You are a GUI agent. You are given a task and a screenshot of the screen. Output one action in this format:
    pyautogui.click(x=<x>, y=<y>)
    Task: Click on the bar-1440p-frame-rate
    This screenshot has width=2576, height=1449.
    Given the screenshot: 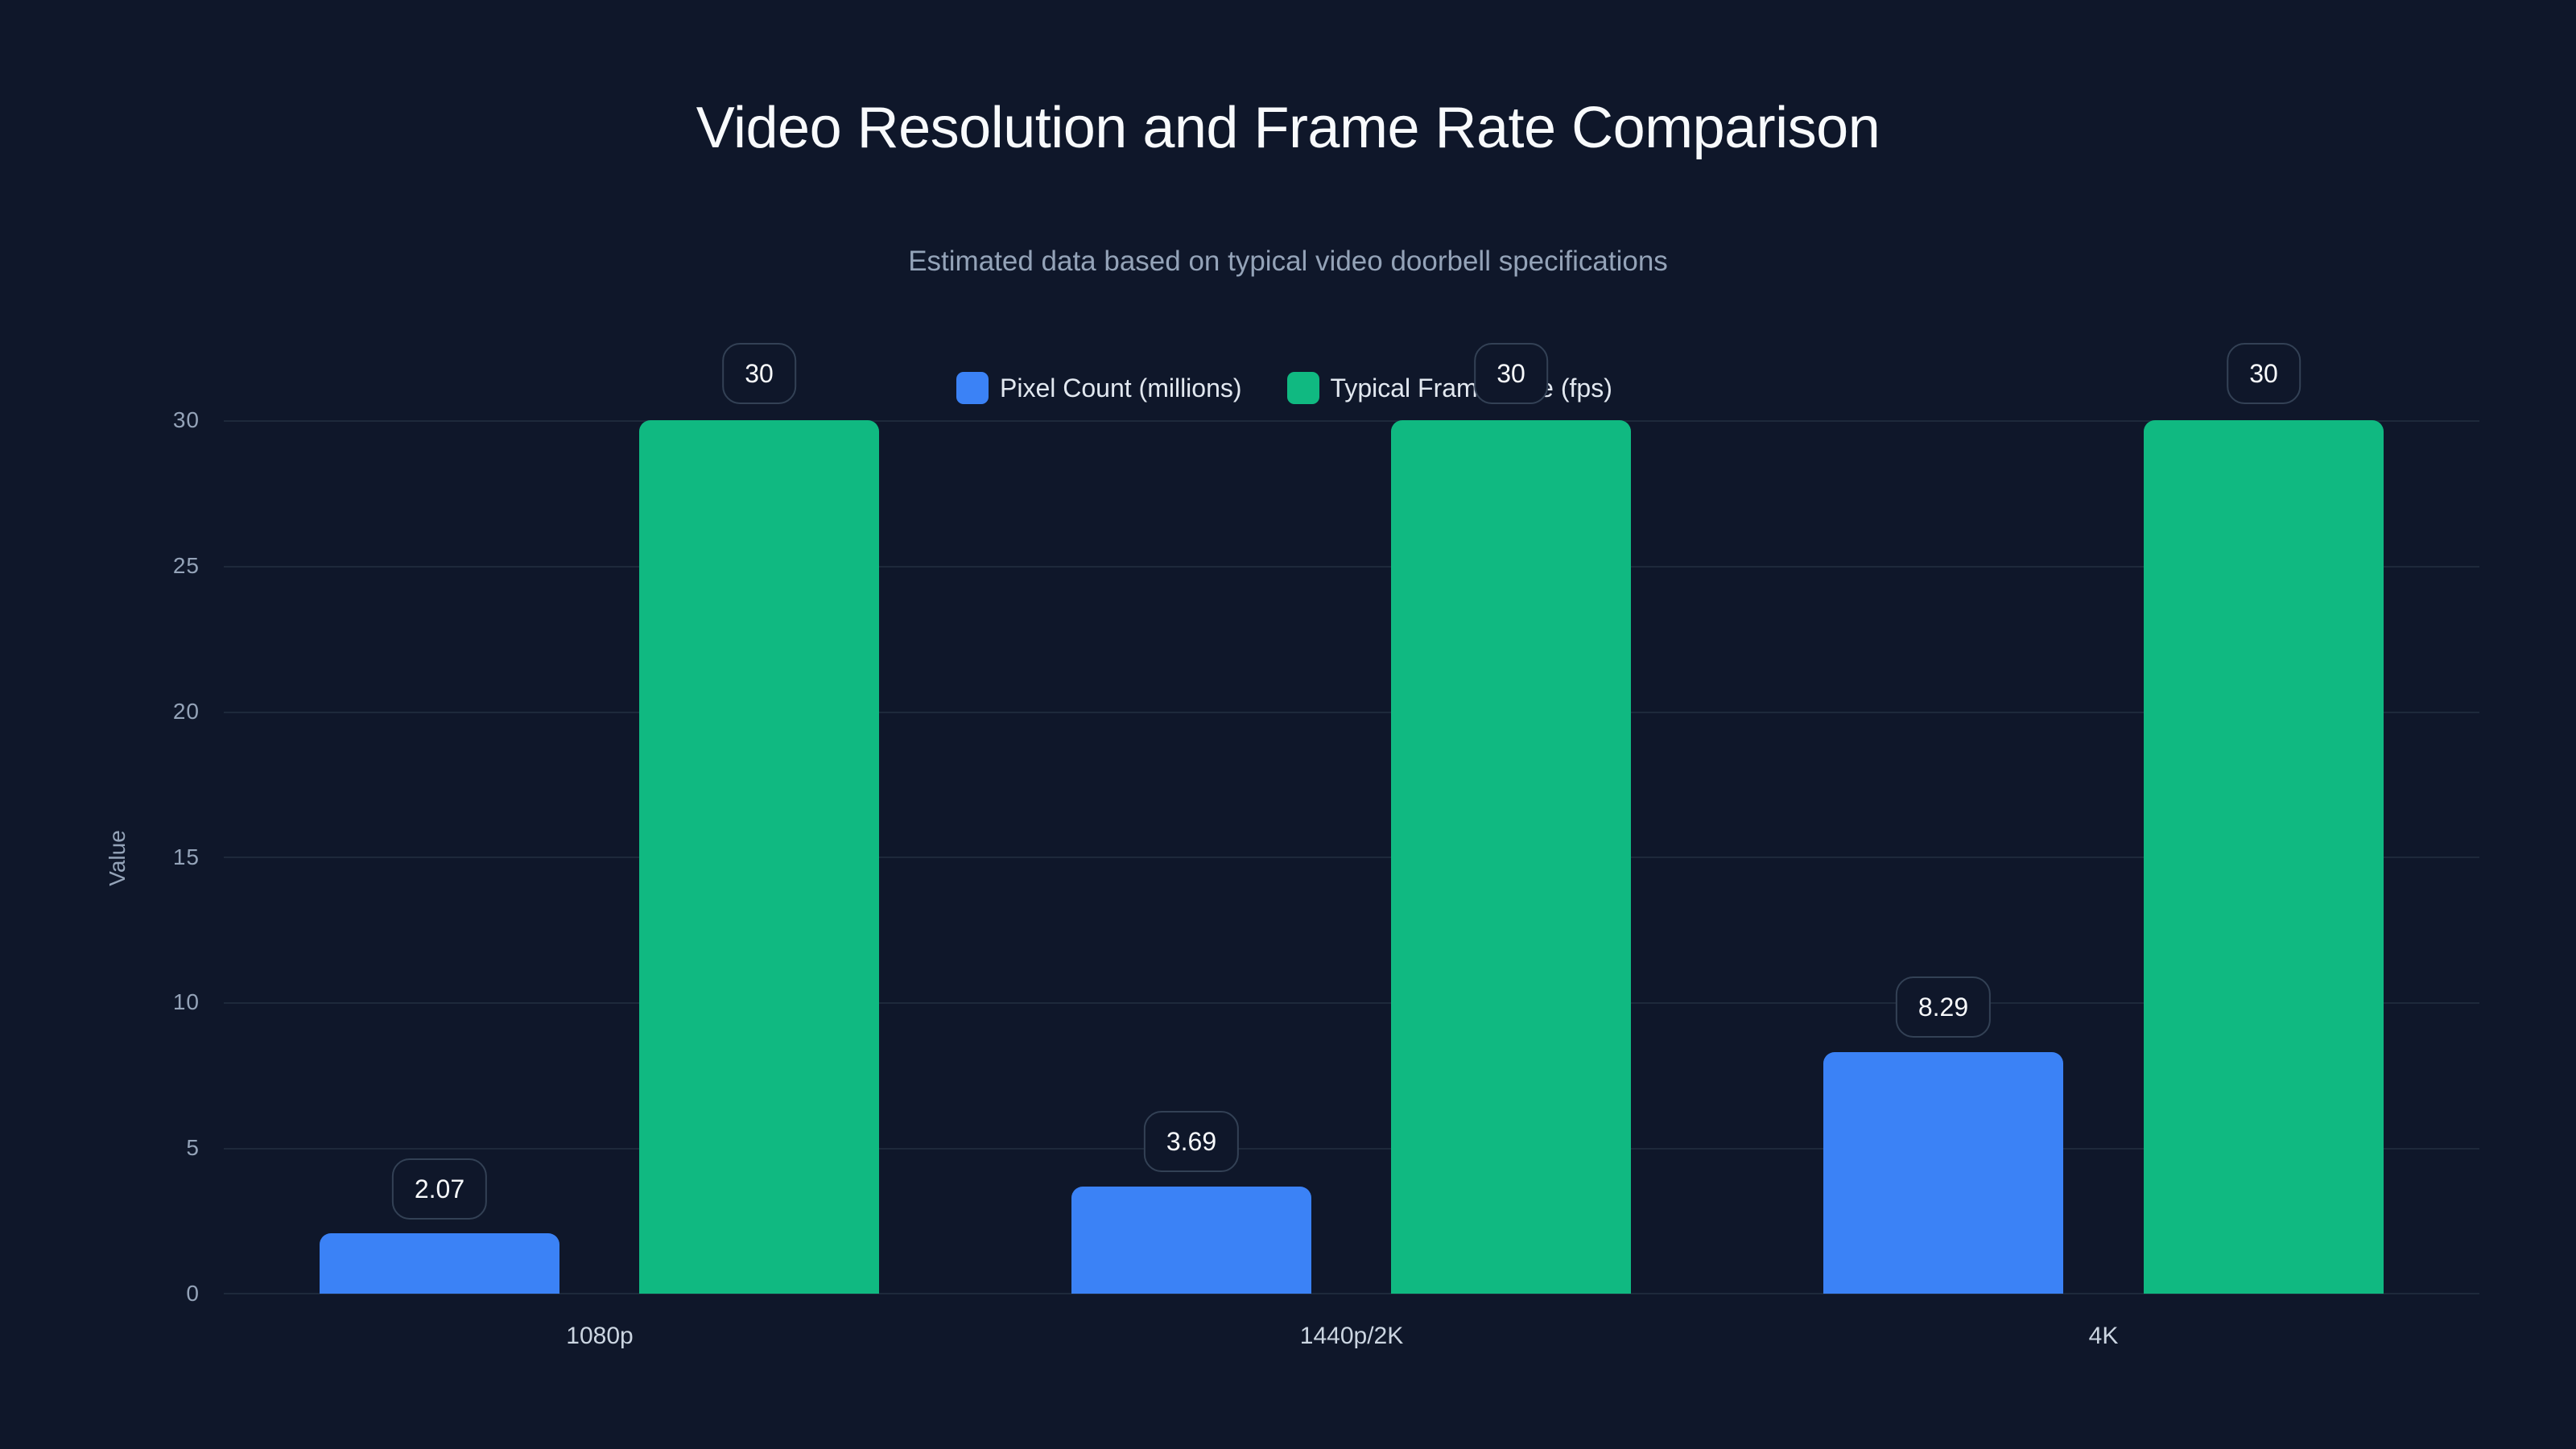 What is the action you would take?
    pyautogui.click(x=1511, y=857)
    